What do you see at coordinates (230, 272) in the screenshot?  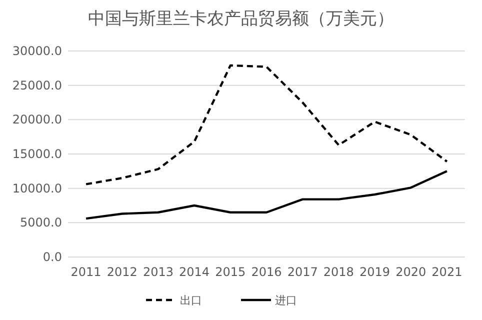 I see `x-tick-label: 2015` at bounding box center [230, 272].